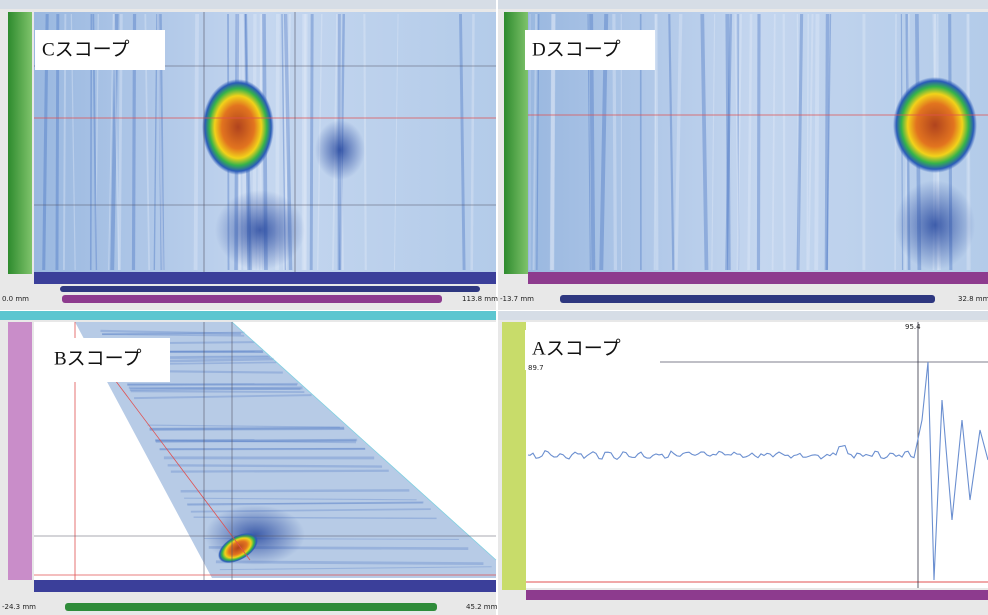  Describe the element at coordinates (517, 299) in the screenshot. I see `range-start: -13.7 mm` at that location.